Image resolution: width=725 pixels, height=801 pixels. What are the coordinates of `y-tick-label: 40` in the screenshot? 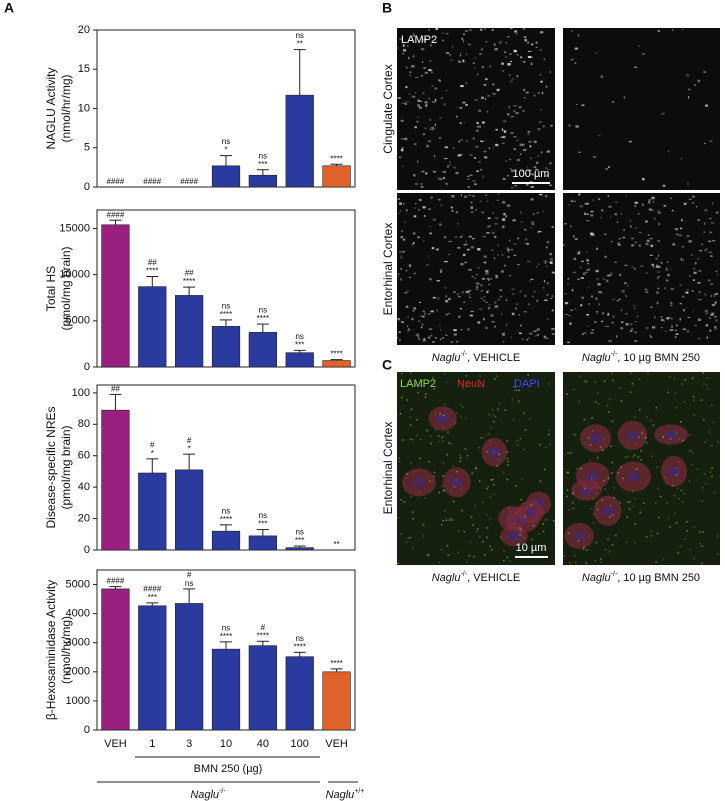 It's located at (84, 487).